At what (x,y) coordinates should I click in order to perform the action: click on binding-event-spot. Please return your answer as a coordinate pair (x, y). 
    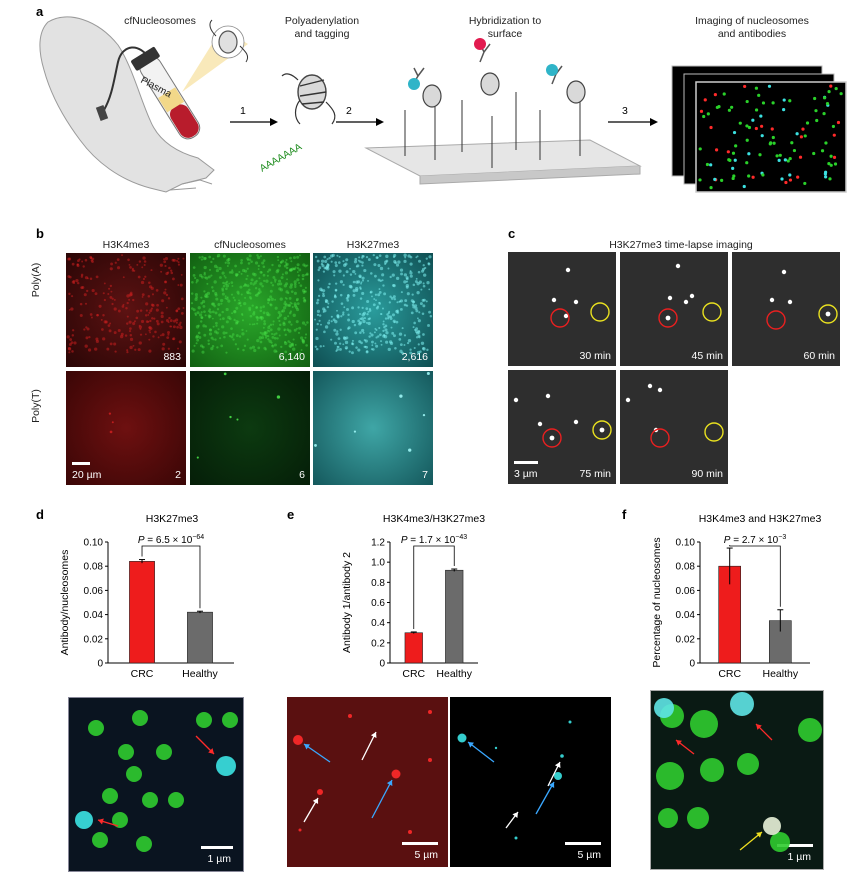
    Looking at the image, I should click on (828, 314).